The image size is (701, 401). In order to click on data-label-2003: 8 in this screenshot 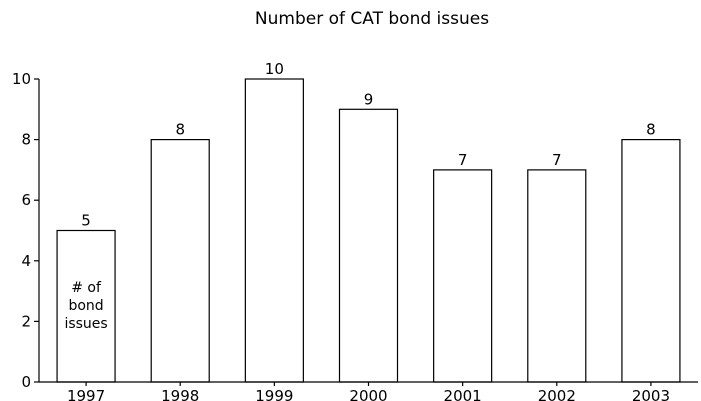, I will do `click(651, 130)`.